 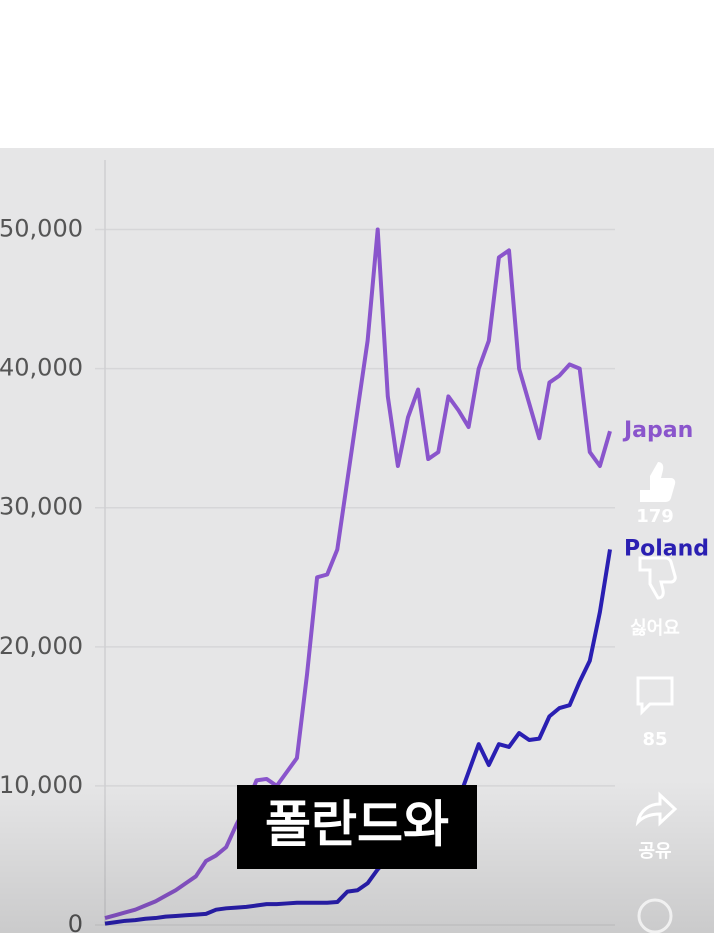 What do you see at coordinates (41, 229) in the screenshot?
I see `y-tick-label: 50,000` at bounding box center [41, 229].